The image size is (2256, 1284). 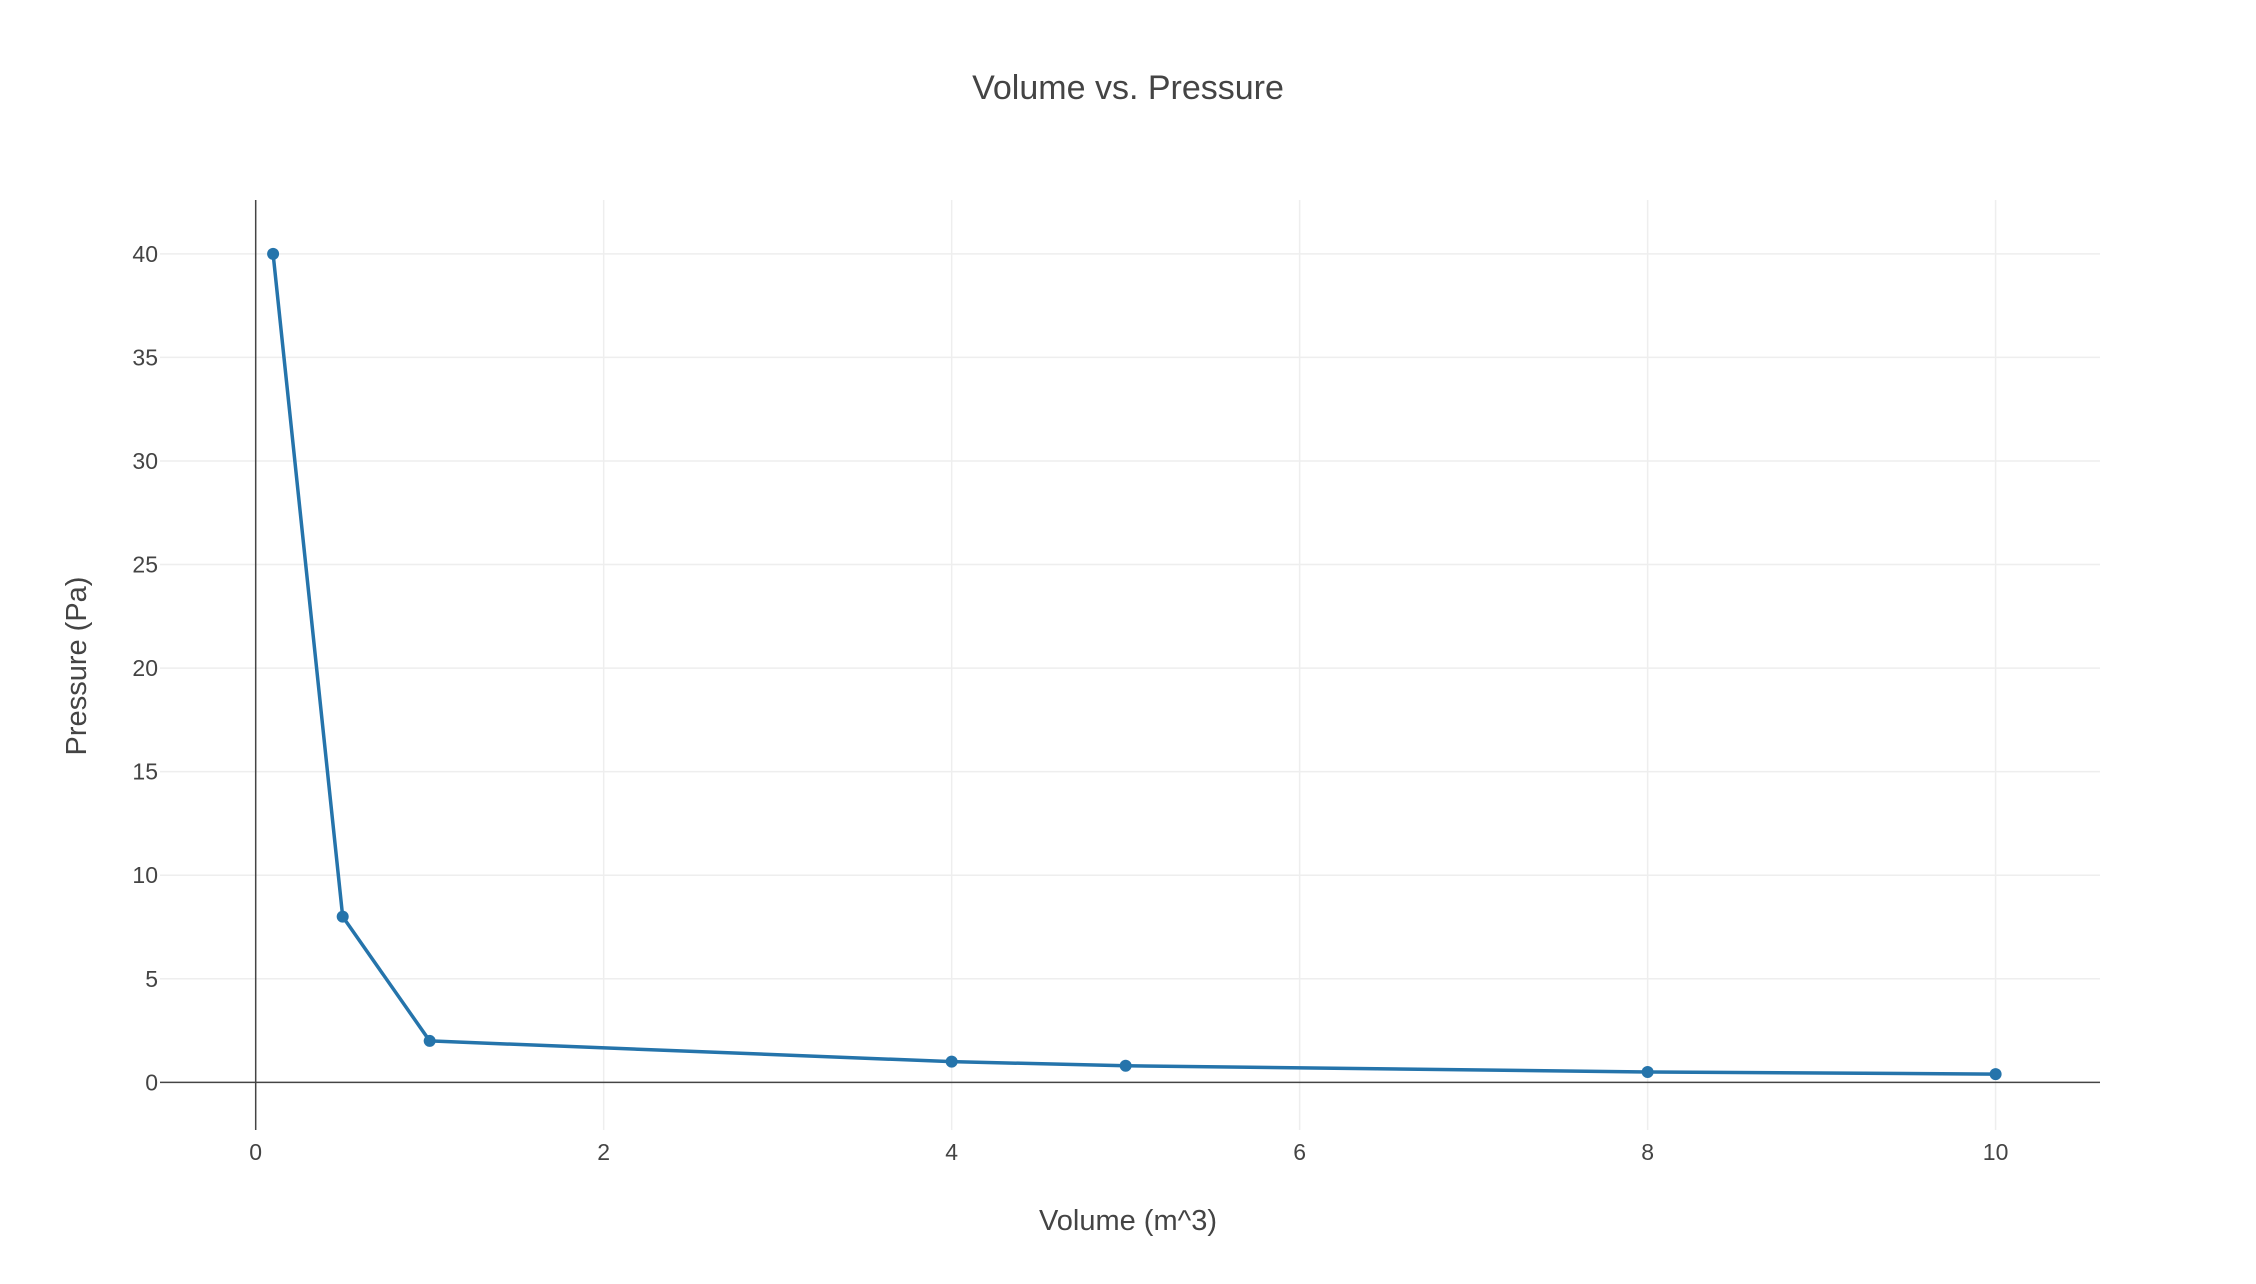 What do you see at coordinates (1128, 1221) in the screenshot?
I see `x-axis-title: Volume (m^3)` at bounding box center [1128, 1221].